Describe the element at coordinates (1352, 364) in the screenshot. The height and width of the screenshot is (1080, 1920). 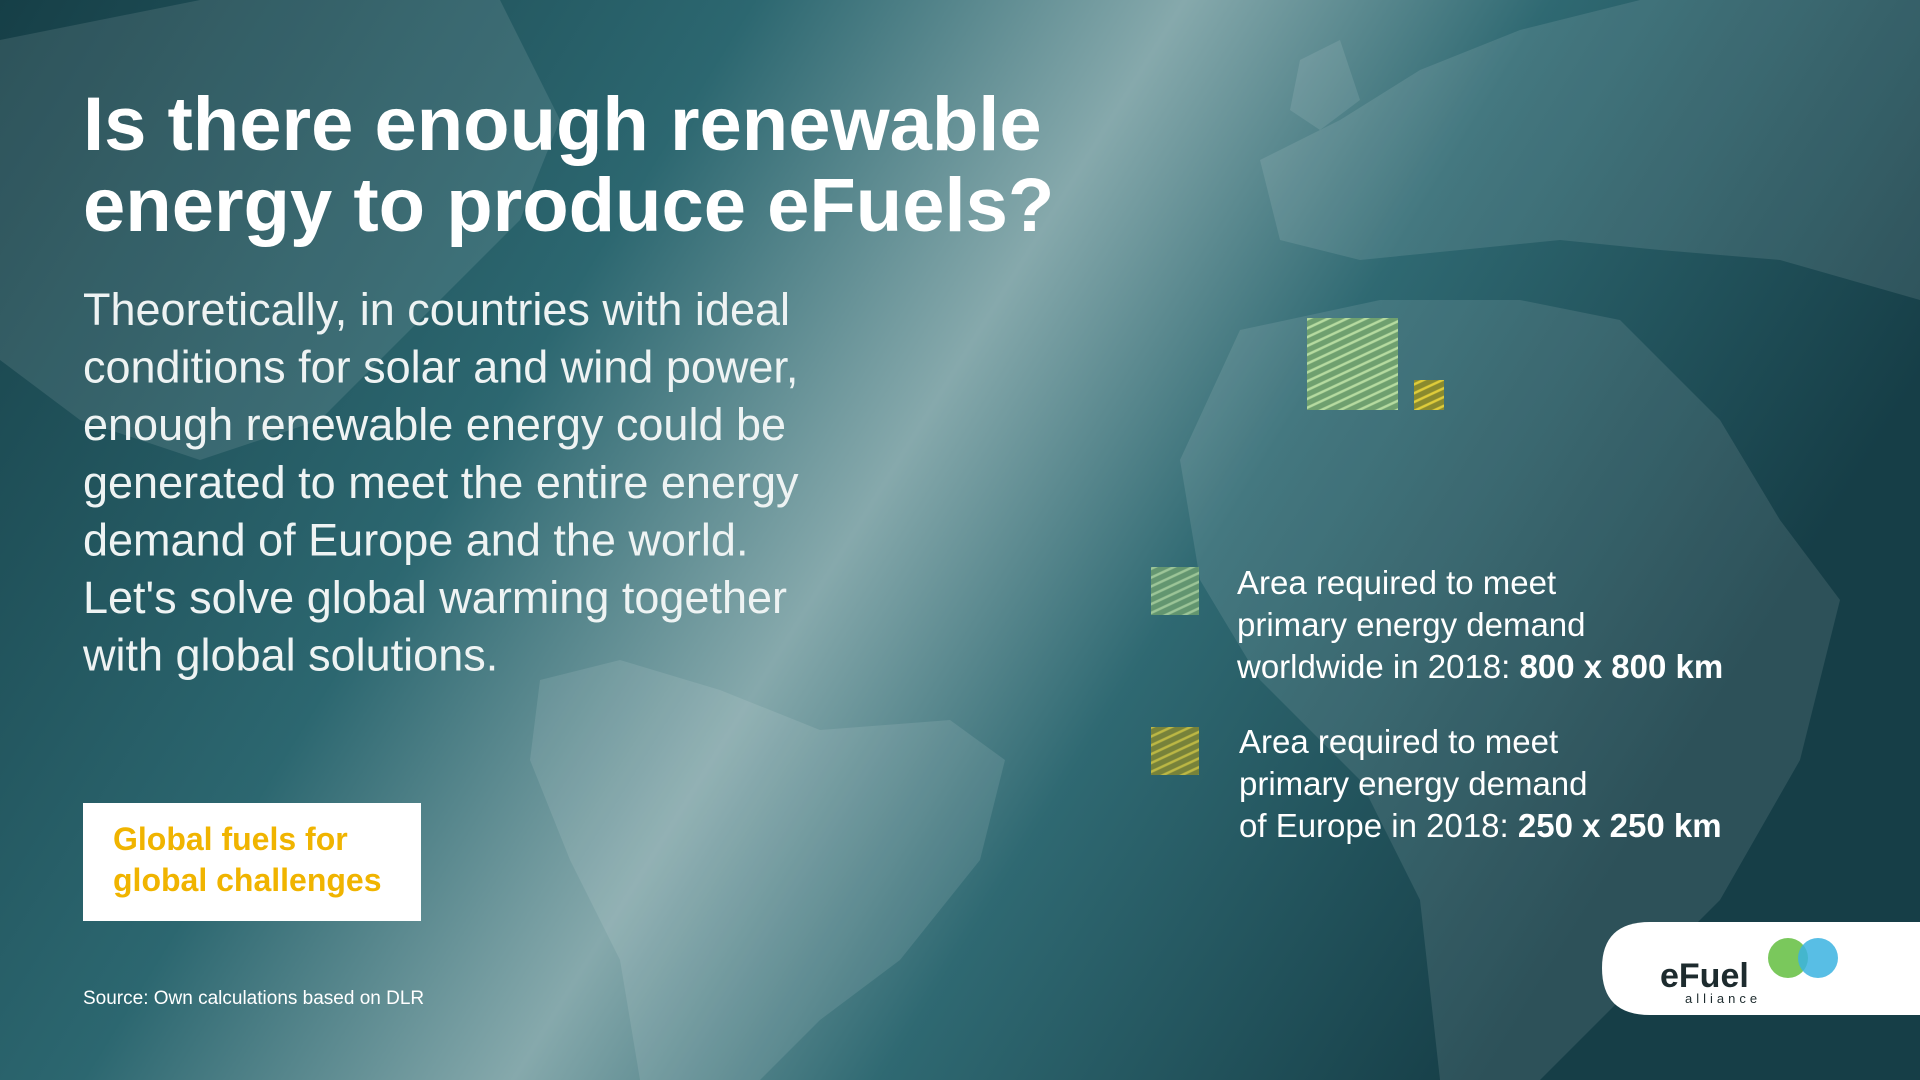
I see `world-area` at that location.